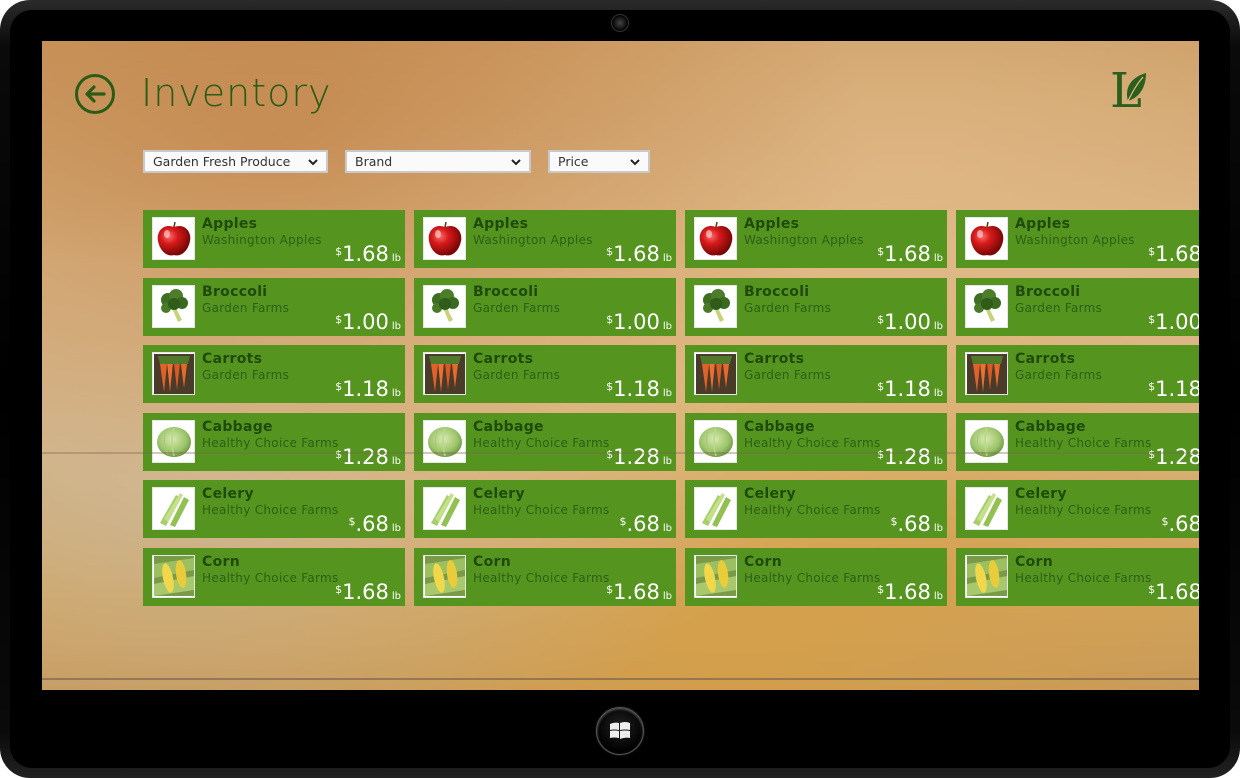  What do you see at coordinates (643, 524) in the screenshot?
I see `price-amount: .68` at bounding box center [643, 524].